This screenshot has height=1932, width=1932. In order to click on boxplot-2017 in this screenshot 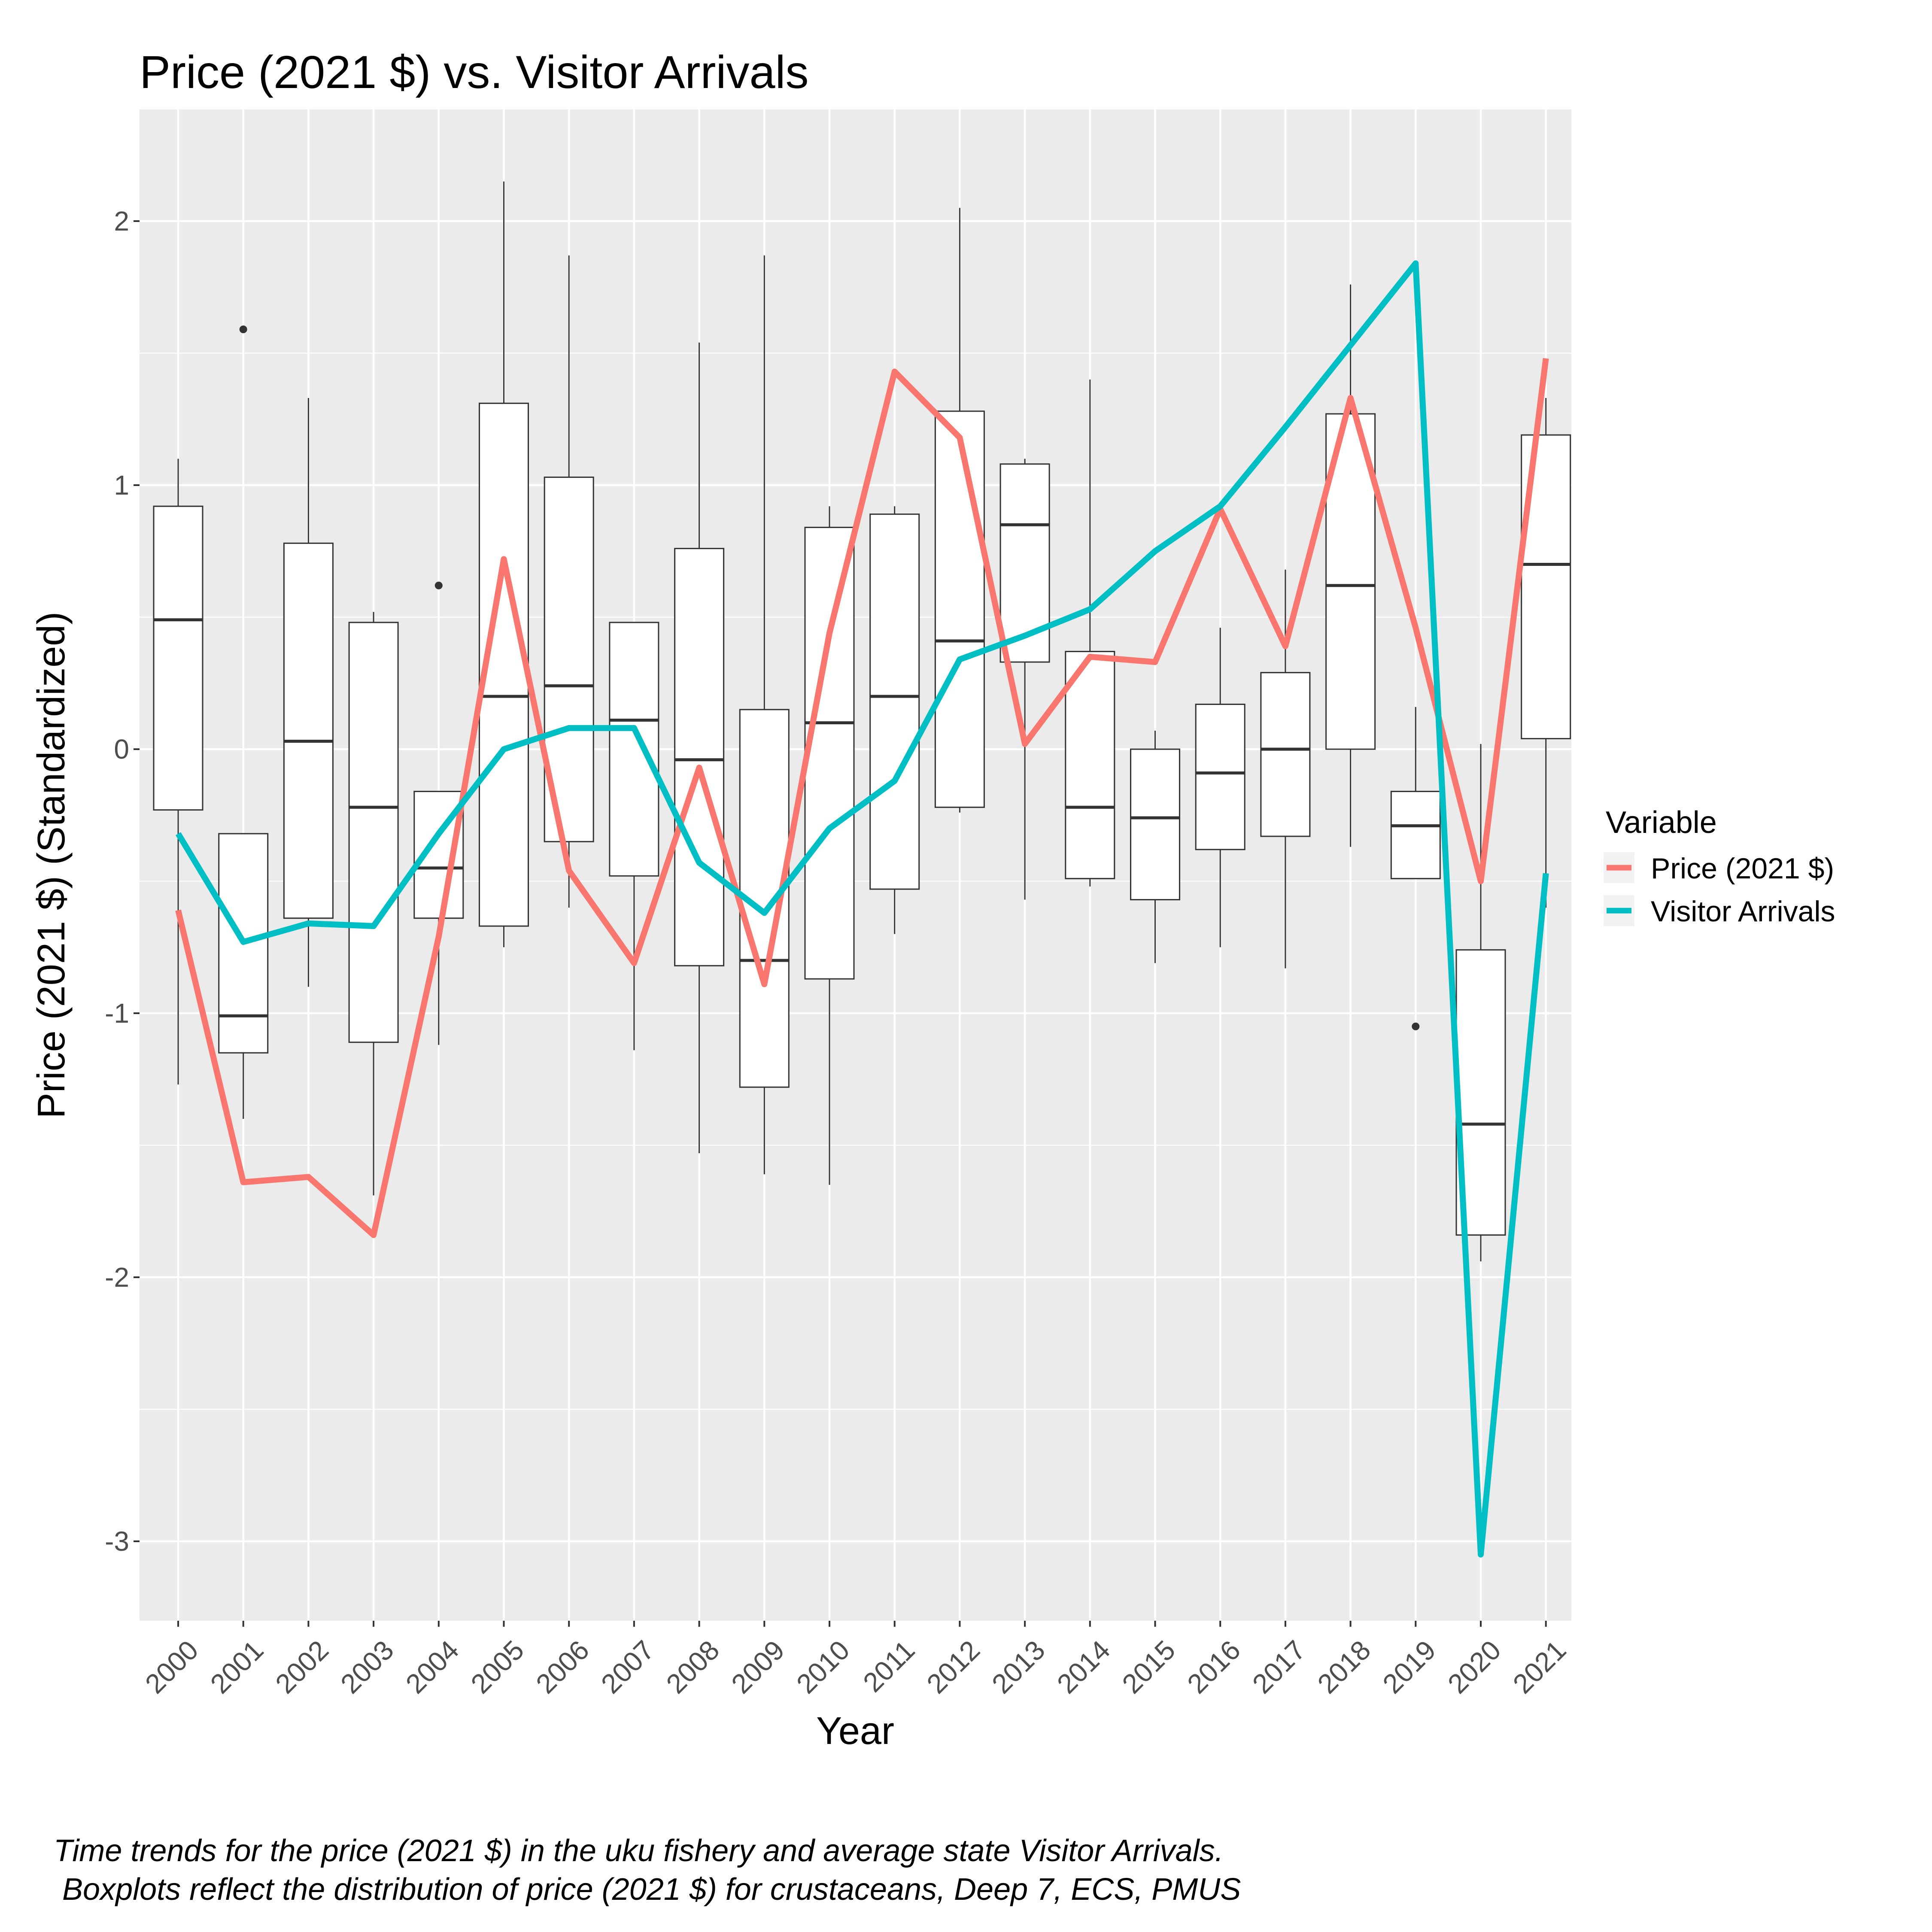, I will do `click(1286, 769)`.